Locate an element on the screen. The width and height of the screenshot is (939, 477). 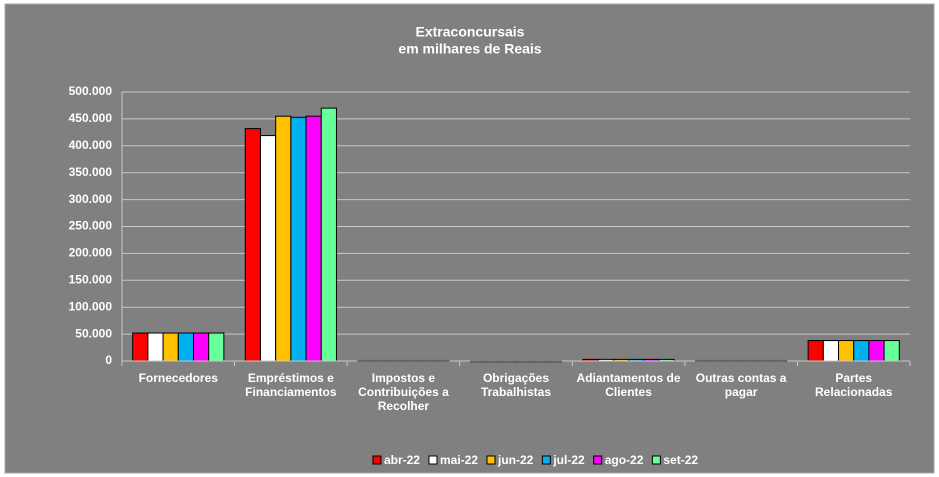
x-tick-label: Impostos e Contribuições a Recolher is located at coordinates (403, 392).